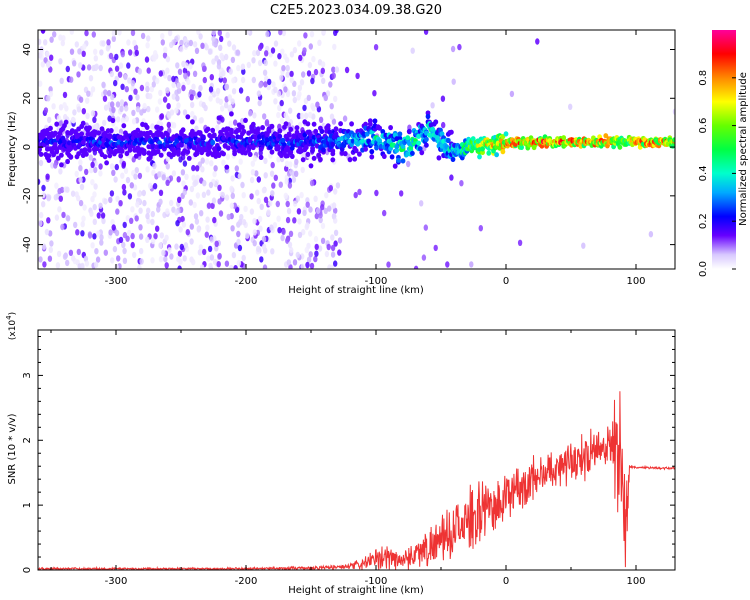 This screenshot has height=600, width=750. I want to click on spectrogram-y-tick-label: -40, so click(27, 244).